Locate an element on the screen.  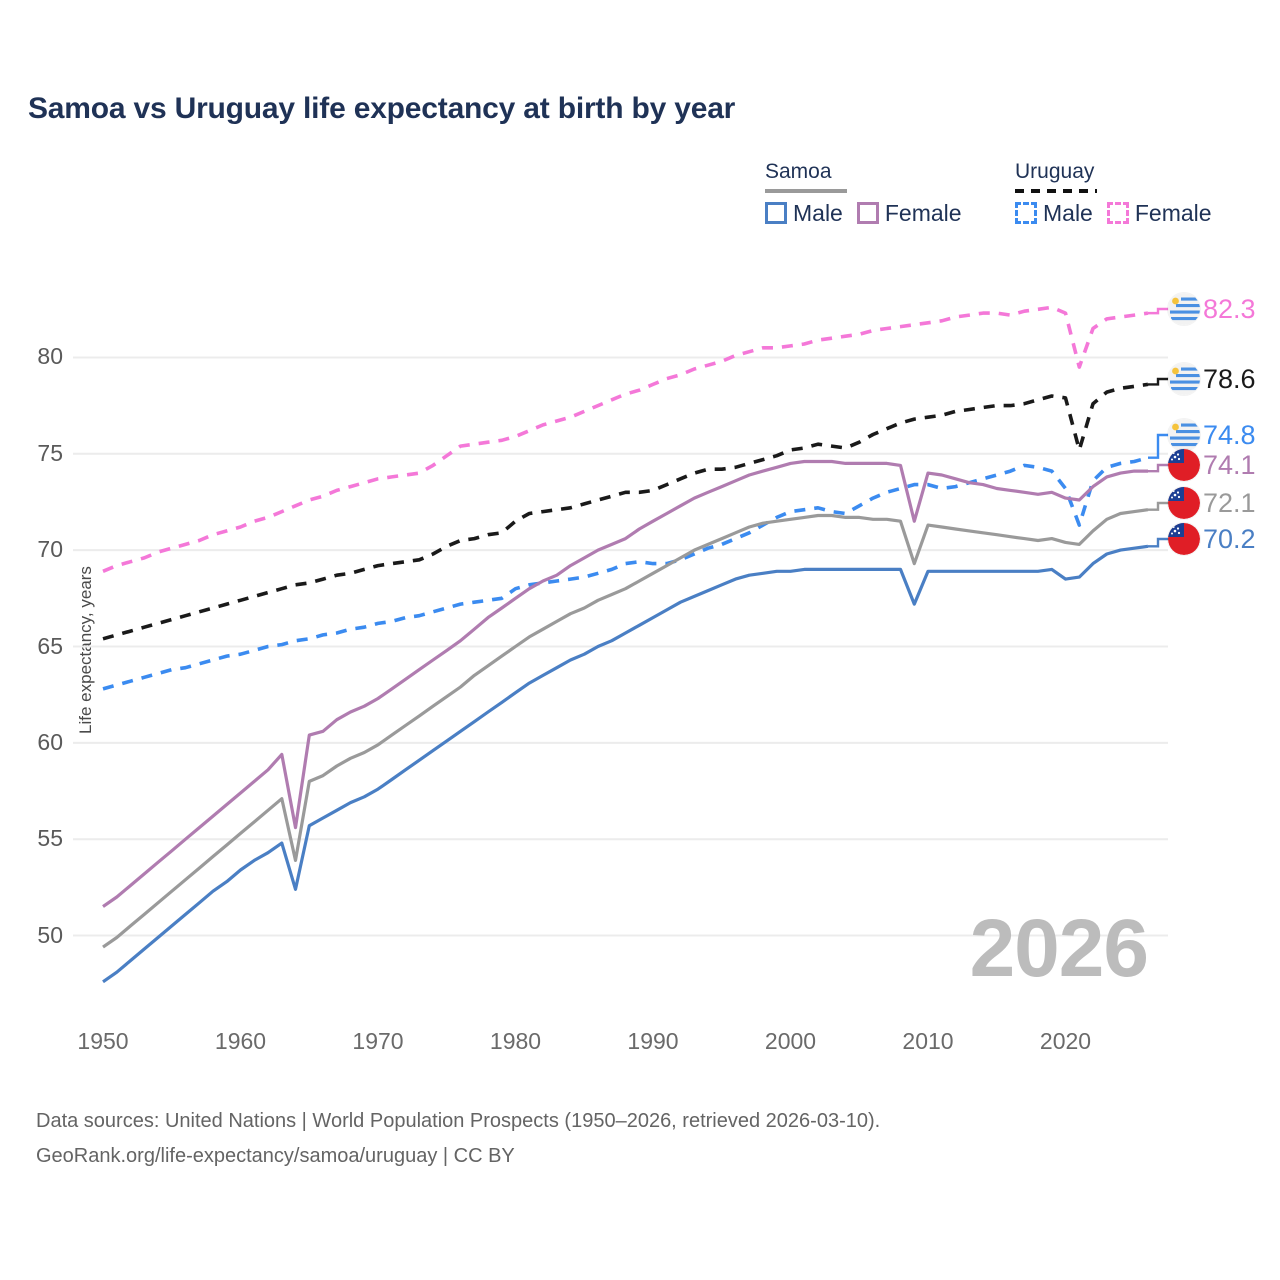
end-label: 78.6 is located at coordinates (1212, 379).